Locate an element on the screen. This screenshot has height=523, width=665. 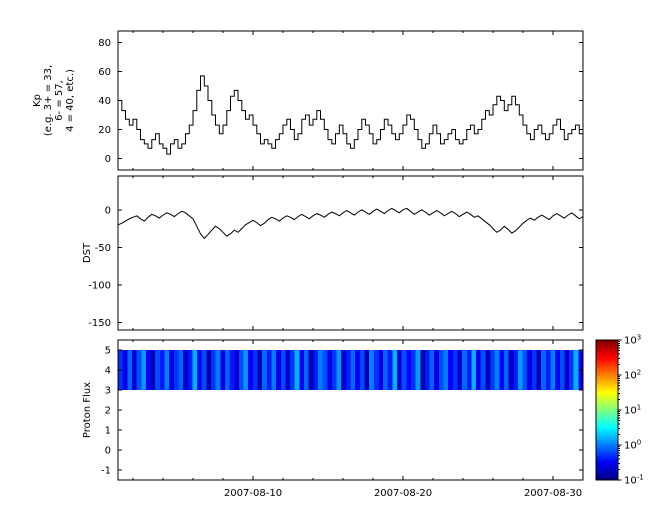
proton-flux-ytick-label: 4 is located at coordinates (108, 371).